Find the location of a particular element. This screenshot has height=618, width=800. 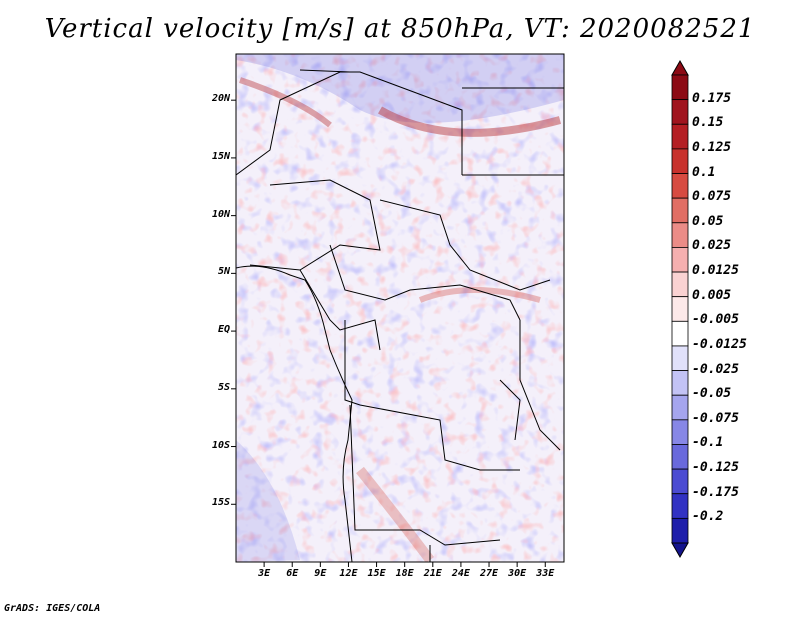

colorbar-level-label: -0.0125 is located at coordinates (719, 344).